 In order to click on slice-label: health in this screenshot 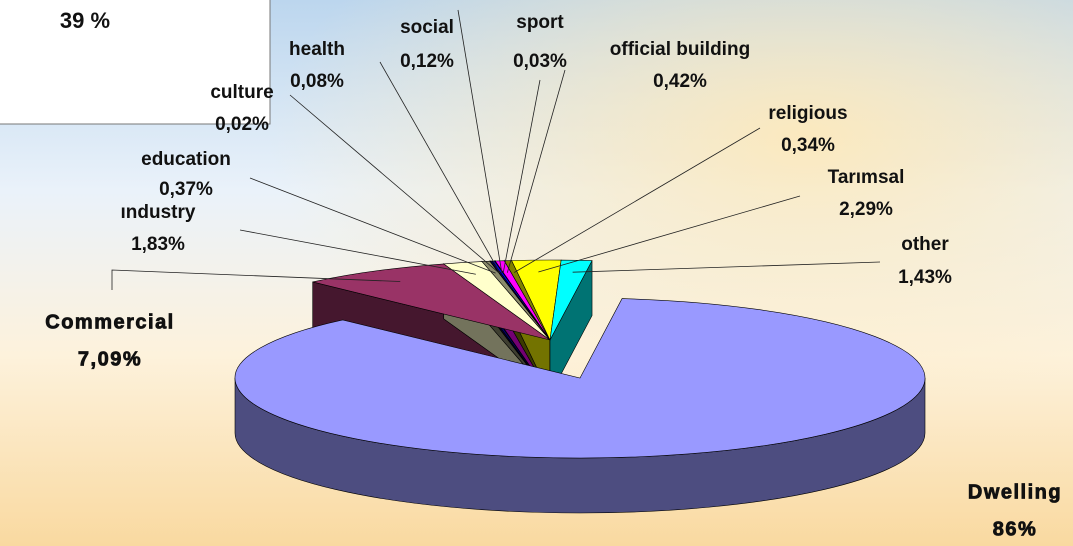, I will do `click(317, 49)`.